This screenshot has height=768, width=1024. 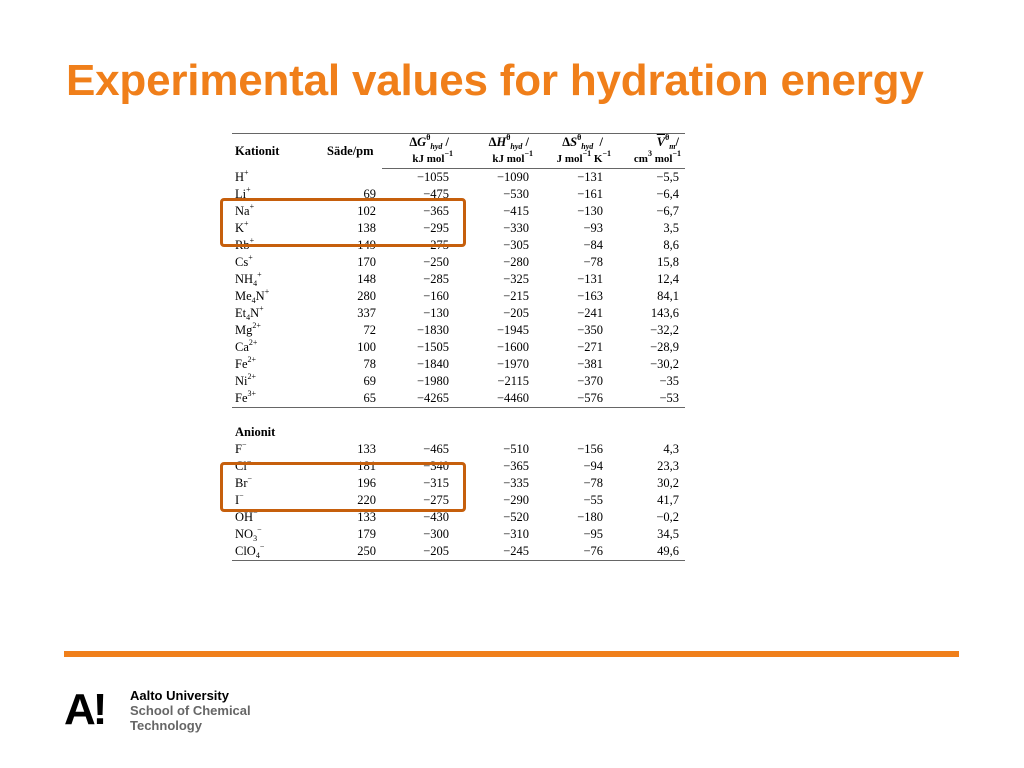 What do you see at coordinates (242, 175) in the screenshot?
I see `ion-formula: H+` at bounding box center [242, 175].